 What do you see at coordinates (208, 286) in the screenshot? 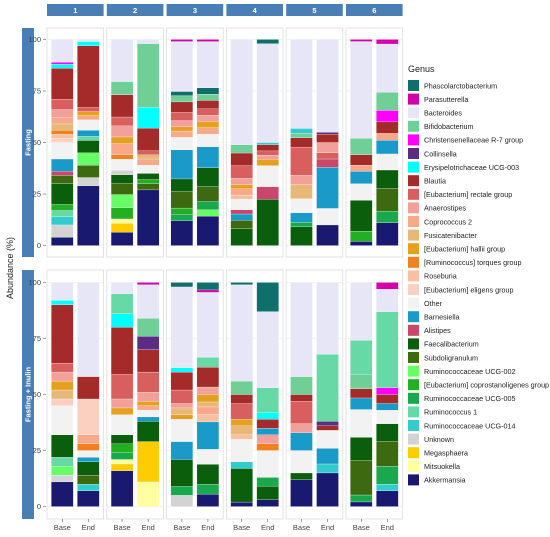
I see `bar-segment-phascolarctobacterium` at bounding box center [208, 286].